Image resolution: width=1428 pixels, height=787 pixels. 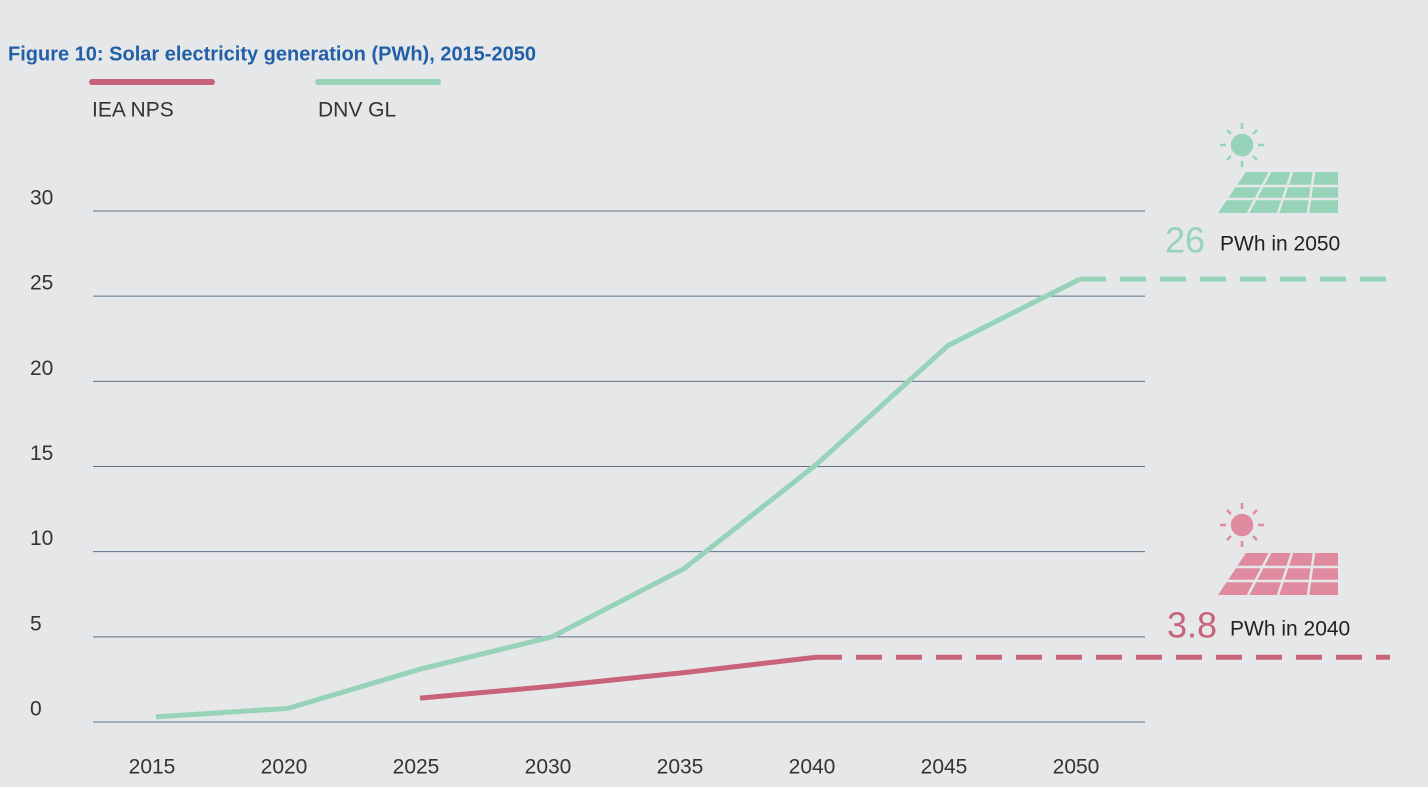 What do you see at coordinates (1192, 625) in the screenshot?
I see `annotation-value: 3.8` at bounding box center [1192, 625].